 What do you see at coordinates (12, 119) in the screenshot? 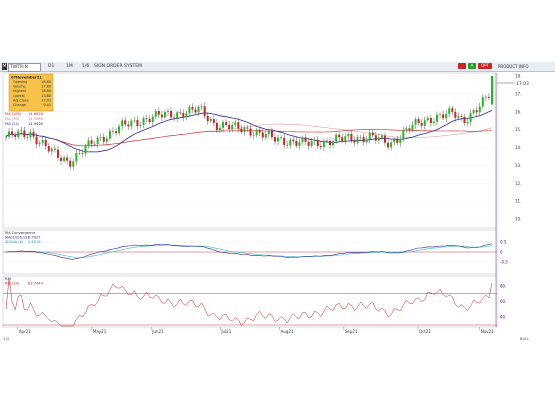
I see `ma50-label: MA (50)` at bounding box center [12, 119].